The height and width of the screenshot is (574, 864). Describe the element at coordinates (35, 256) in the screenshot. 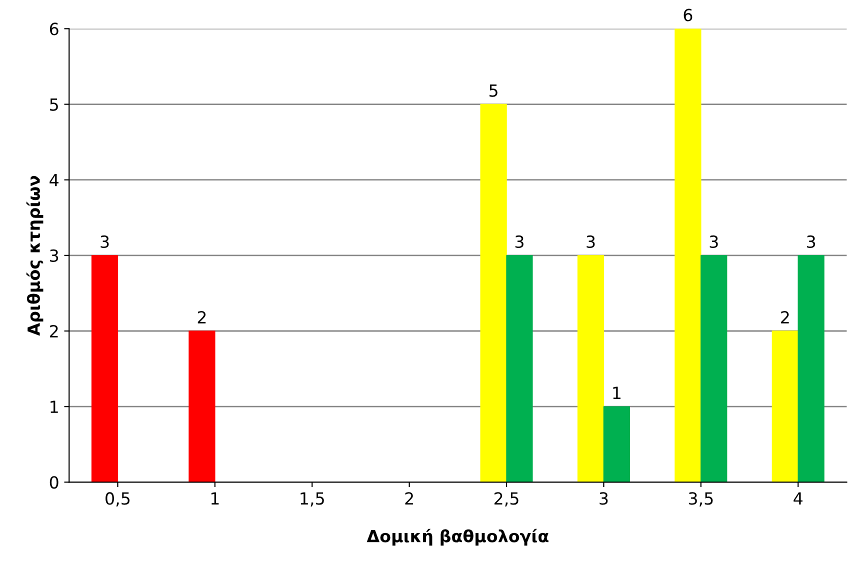

I see `y-axis-title: Αριθμός κτηρίων` at that location.